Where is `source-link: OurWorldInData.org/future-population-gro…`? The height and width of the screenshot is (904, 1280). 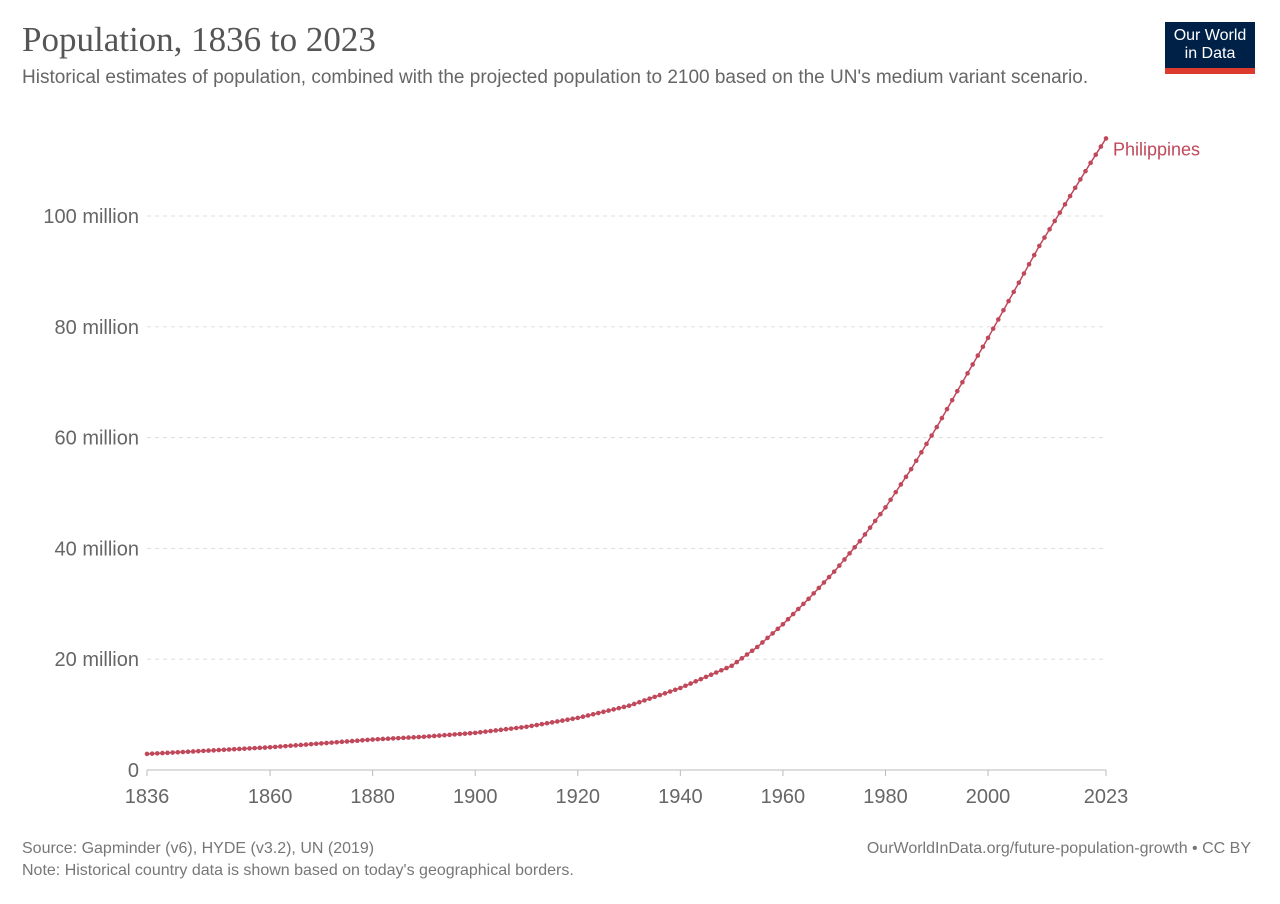 source-link: OurWorldInData.org/future-population-gro… is located at coordinates (1058, 848).